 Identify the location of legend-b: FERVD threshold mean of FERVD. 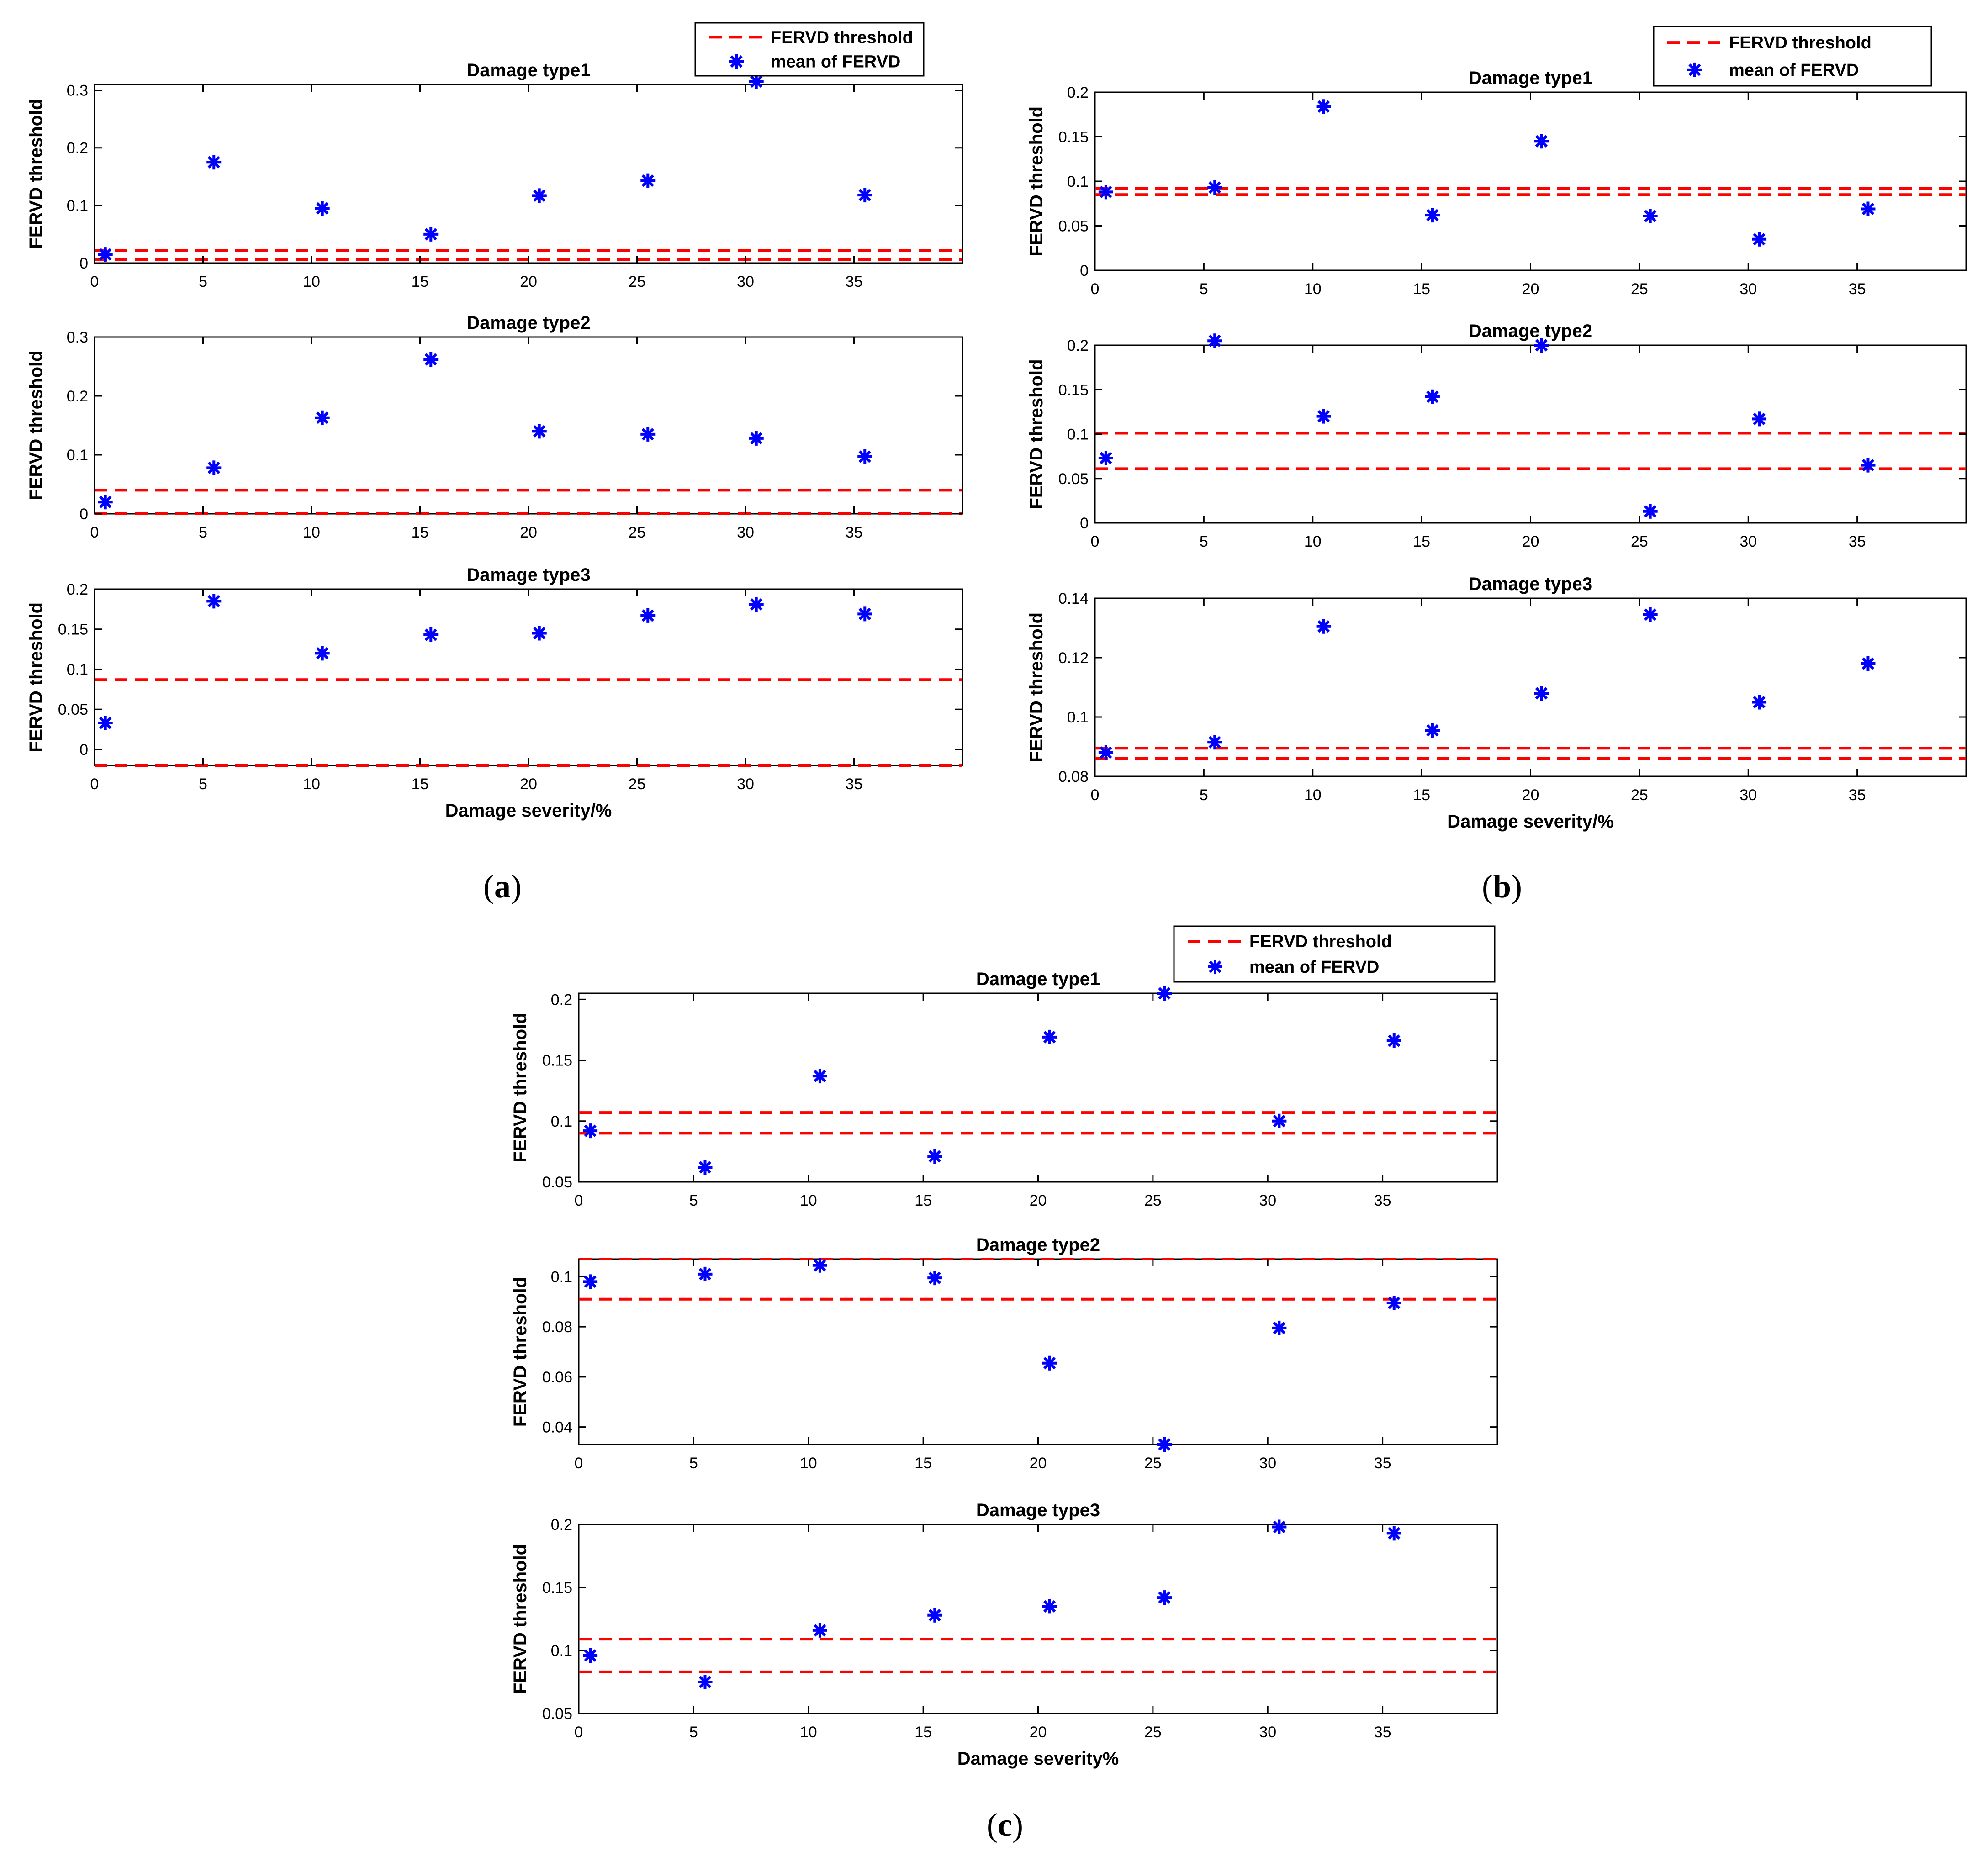
(1792, 57).